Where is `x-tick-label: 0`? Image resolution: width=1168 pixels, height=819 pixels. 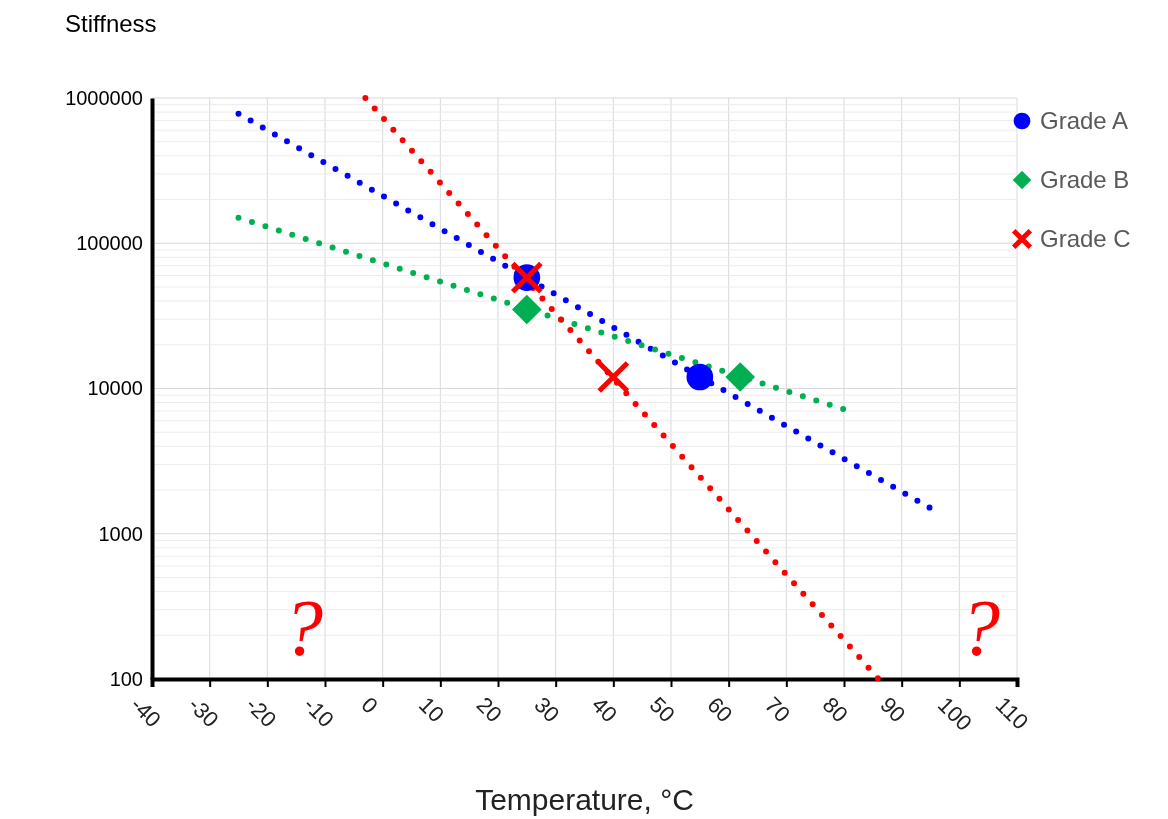
x-tick-label: 0 is located at coordinates (369, 705).